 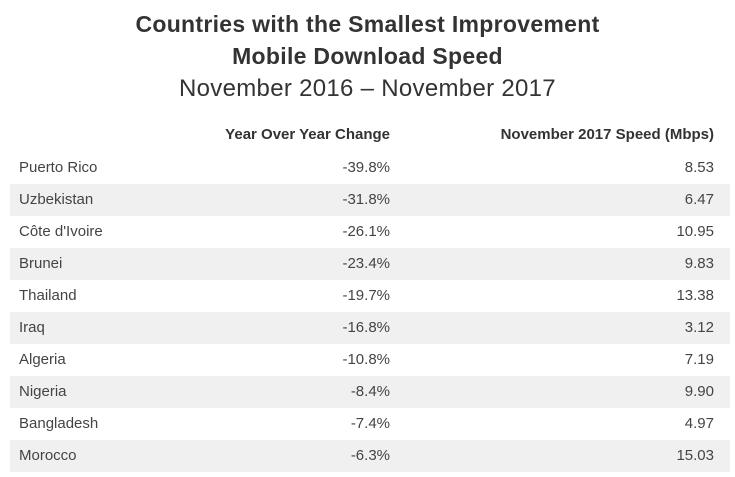 I want to click on country-cell: Bangladesh, so click(x=59, y=423).